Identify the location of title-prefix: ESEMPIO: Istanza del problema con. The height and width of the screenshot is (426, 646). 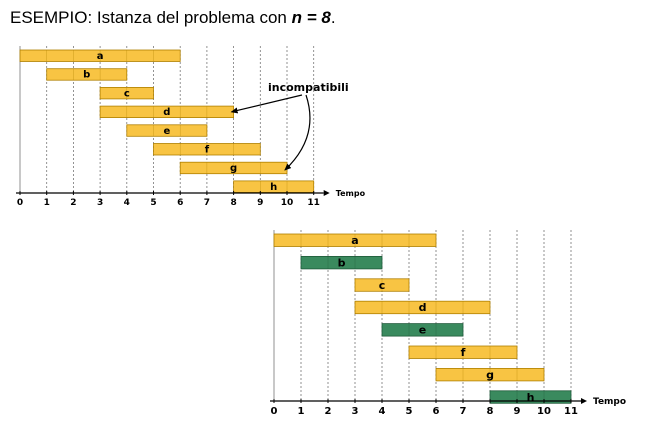
(151, 17).